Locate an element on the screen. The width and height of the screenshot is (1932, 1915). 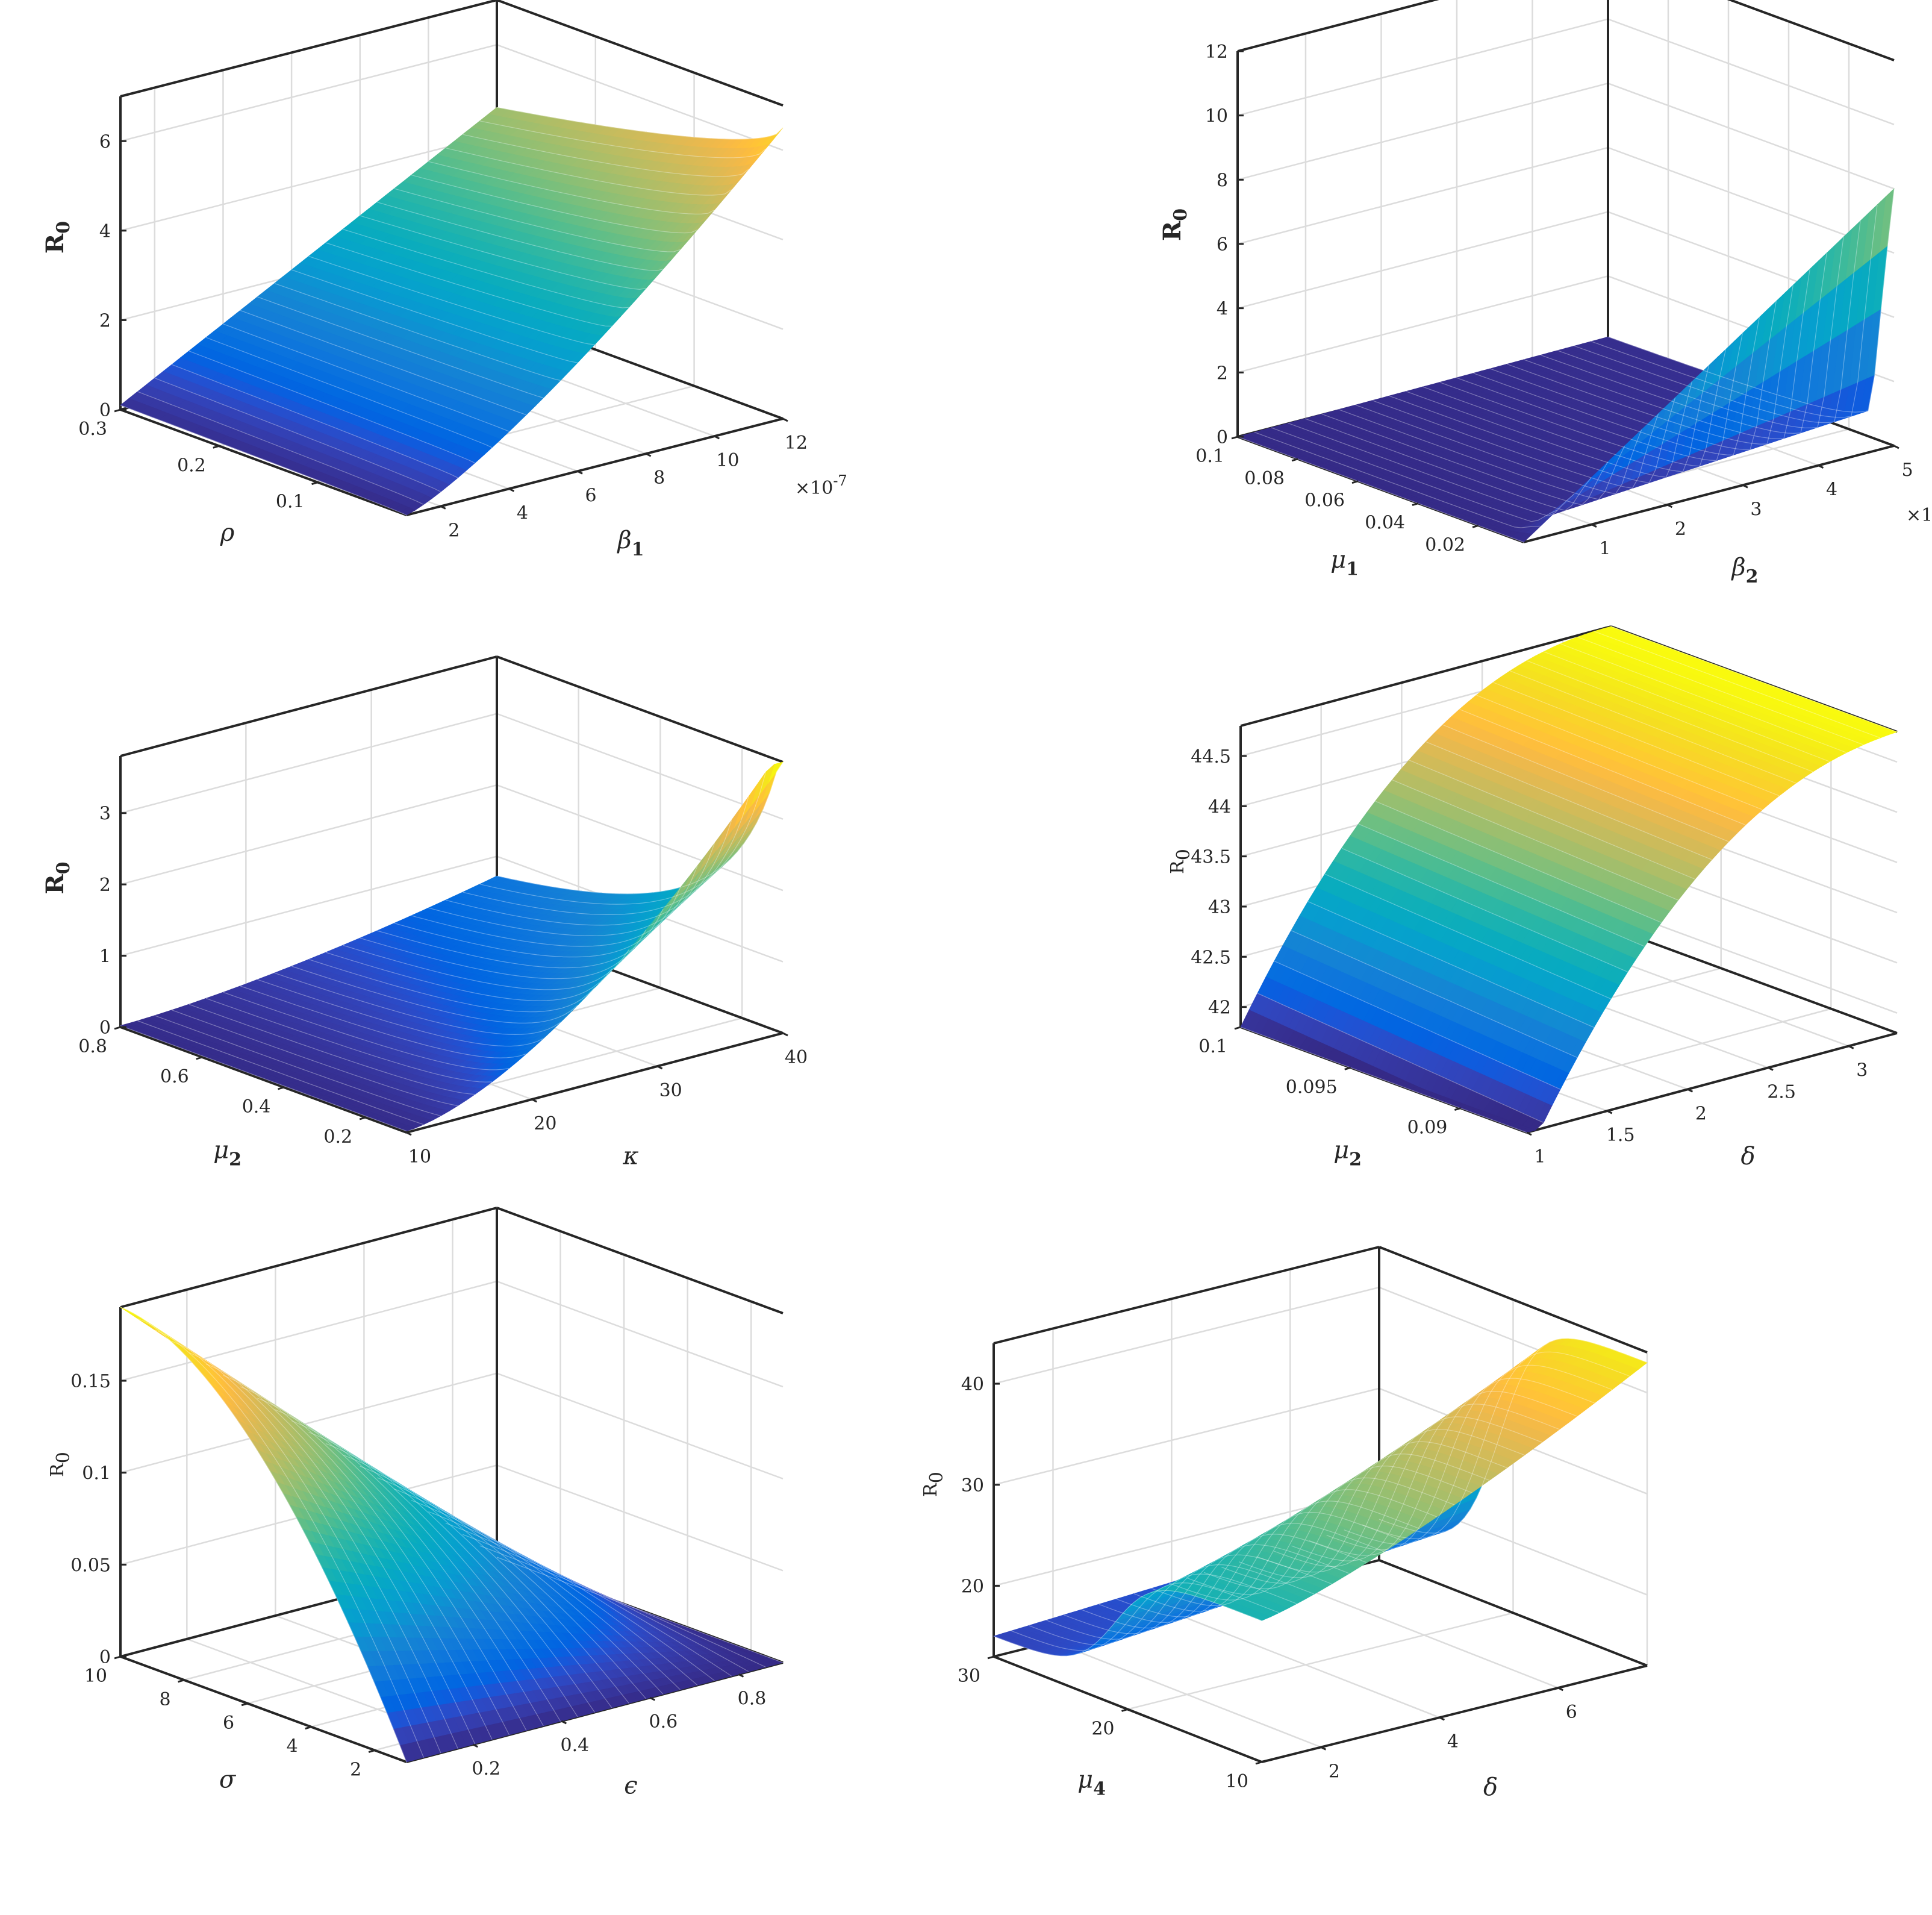
y-axis-label: μ4 is located at coordinates (1091, 1783).